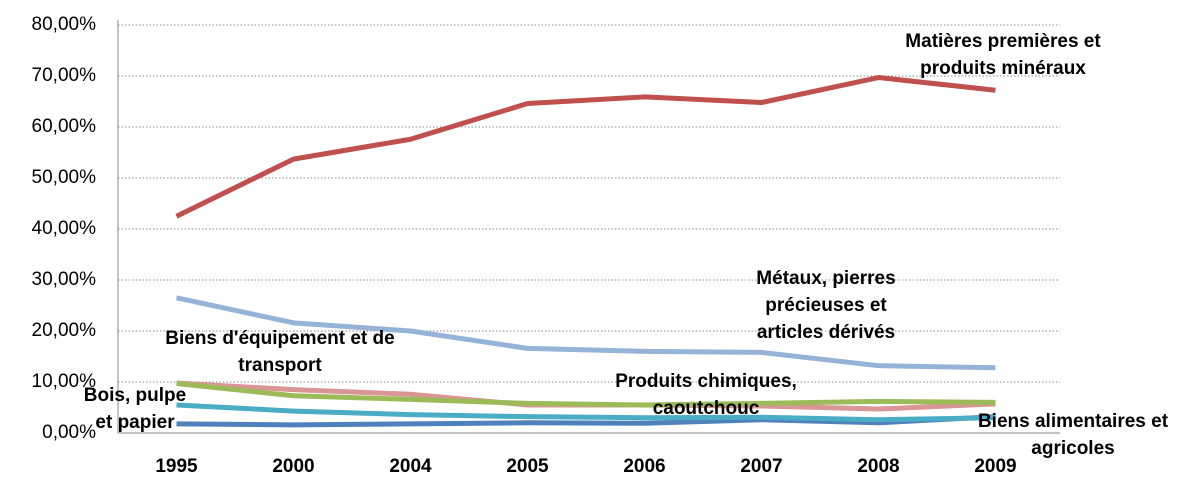 The height and width of the screenshot is (478, 1179). What do you see at coordinates (410, 466) in the screenshot?
I see `x-tick-label: 2004` at bounding box center [410, 466].